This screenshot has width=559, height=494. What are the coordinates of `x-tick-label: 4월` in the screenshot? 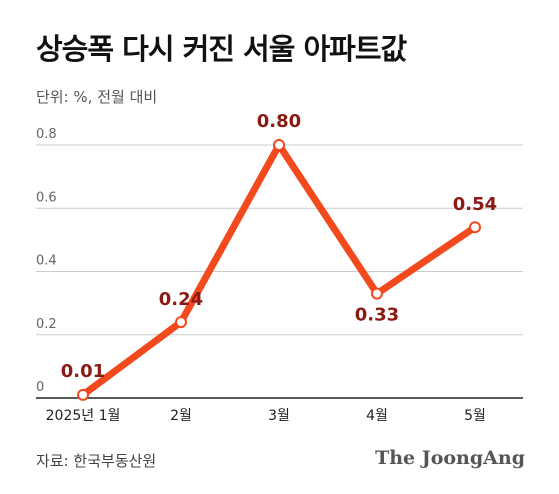 It's located at (377, 416).